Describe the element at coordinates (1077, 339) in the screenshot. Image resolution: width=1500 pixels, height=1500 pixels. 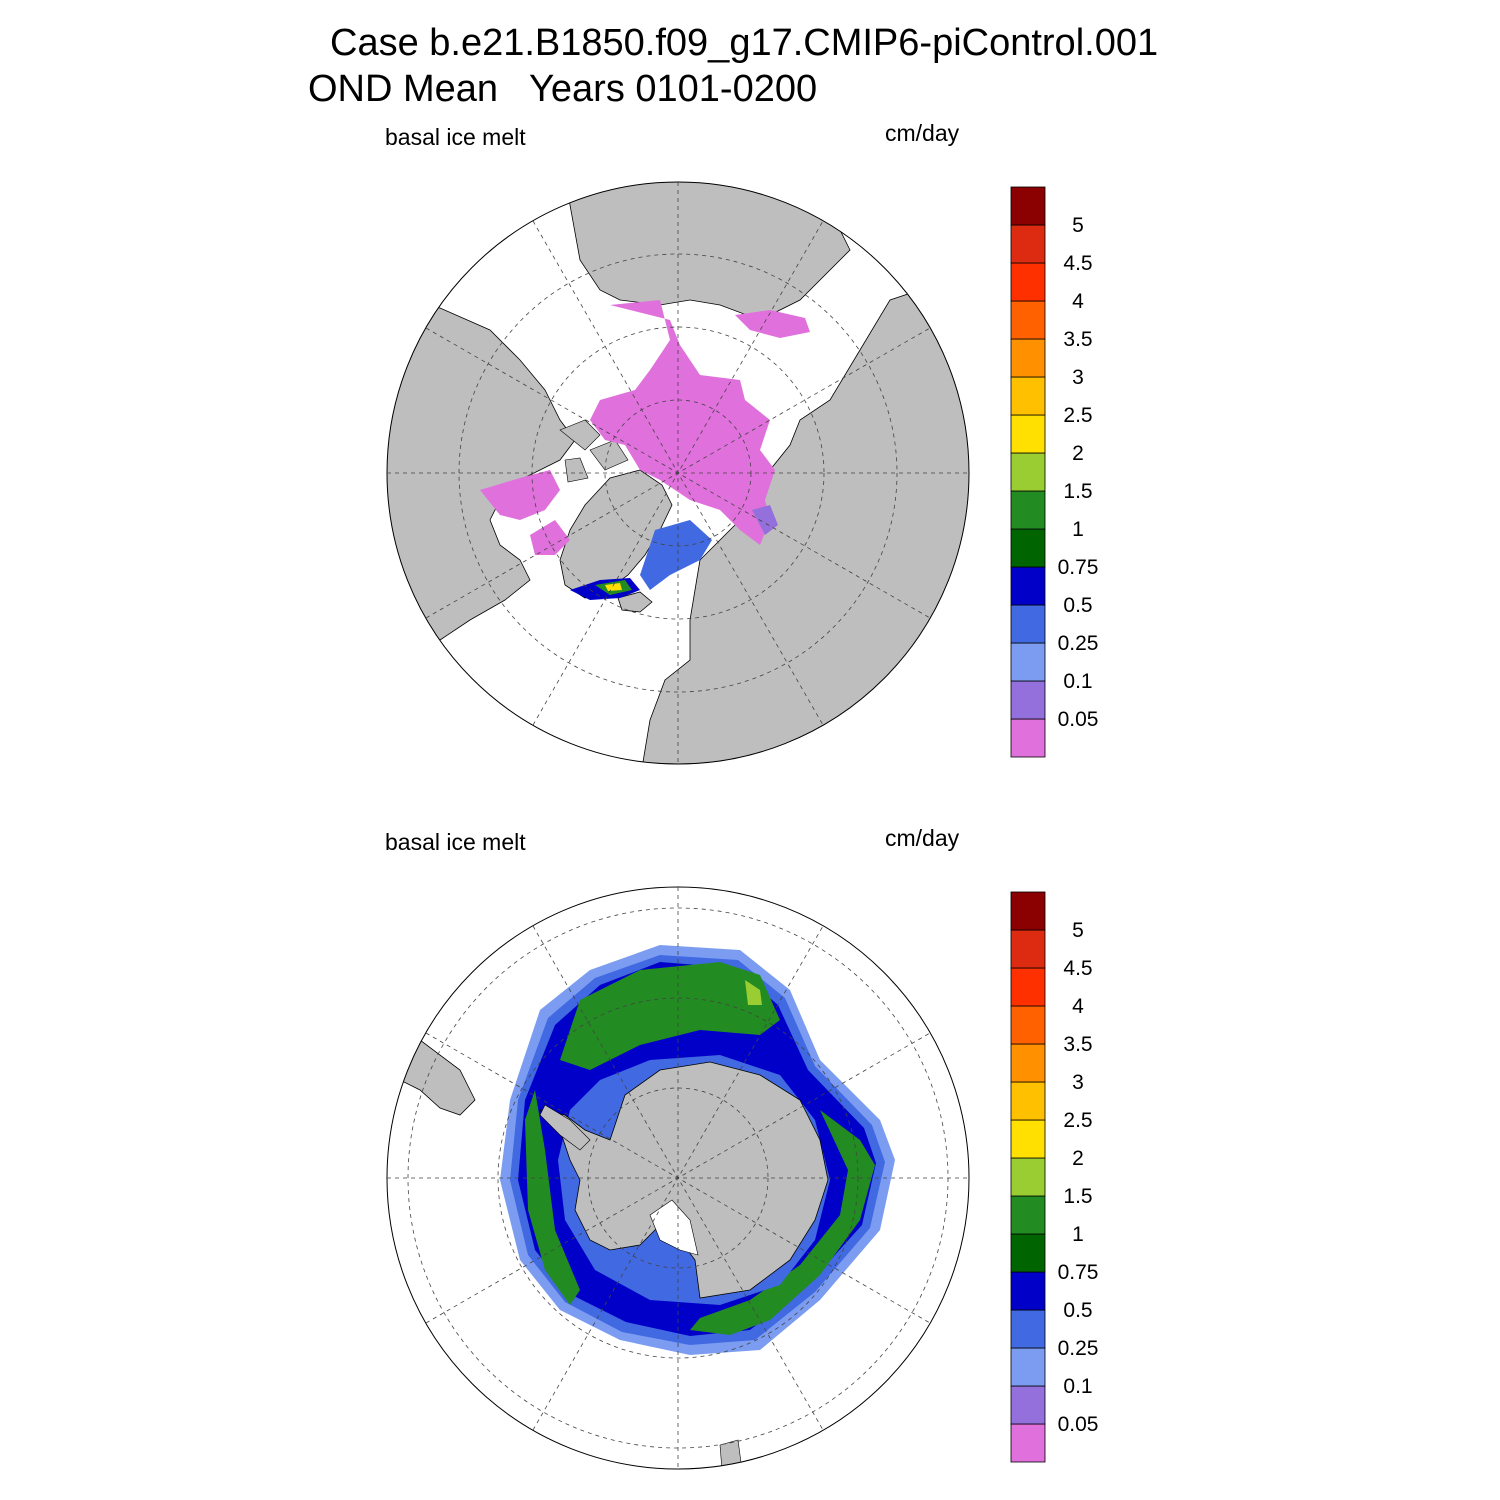
I see `arctic-colorbar-tick-label: 3.5` at that location.